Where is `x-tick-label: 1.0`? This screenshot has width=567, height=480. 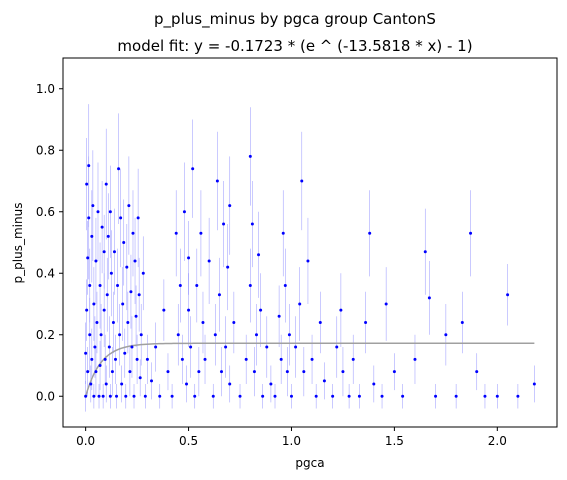 x-tick-label: 1.0 is located at coordinates (291, 441).